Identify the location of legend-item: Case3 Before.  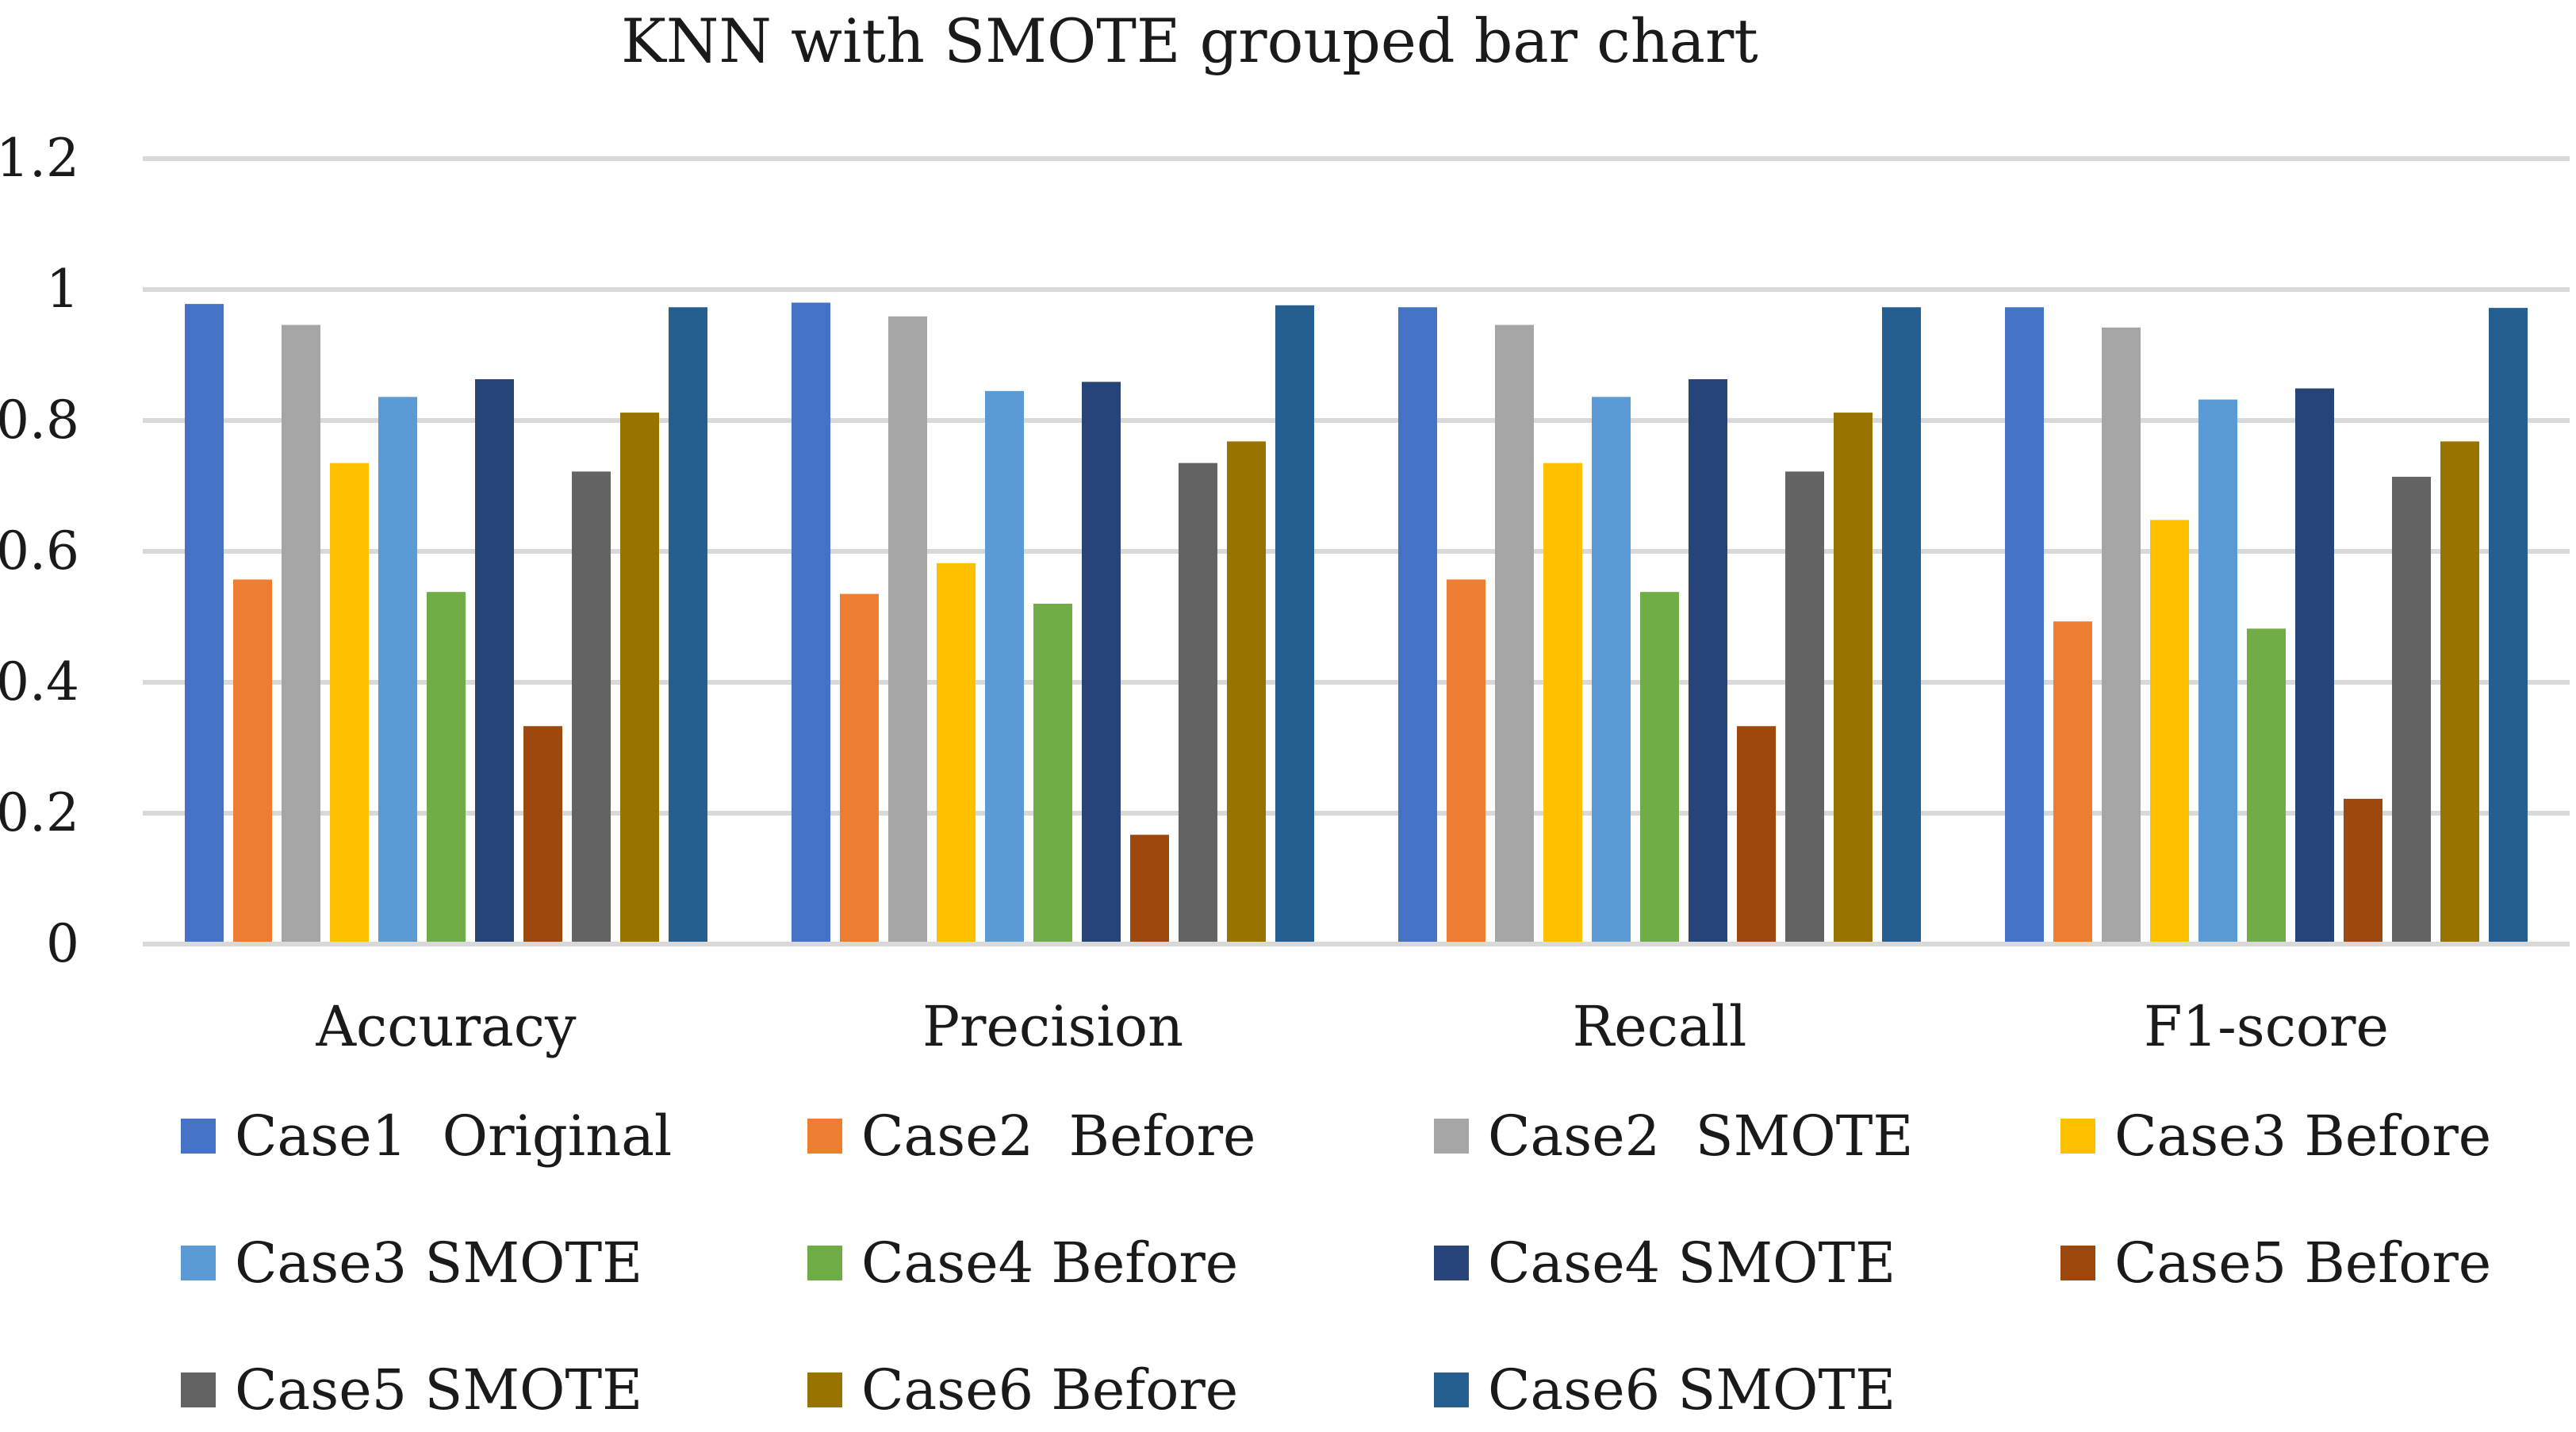
(2275, 1137).